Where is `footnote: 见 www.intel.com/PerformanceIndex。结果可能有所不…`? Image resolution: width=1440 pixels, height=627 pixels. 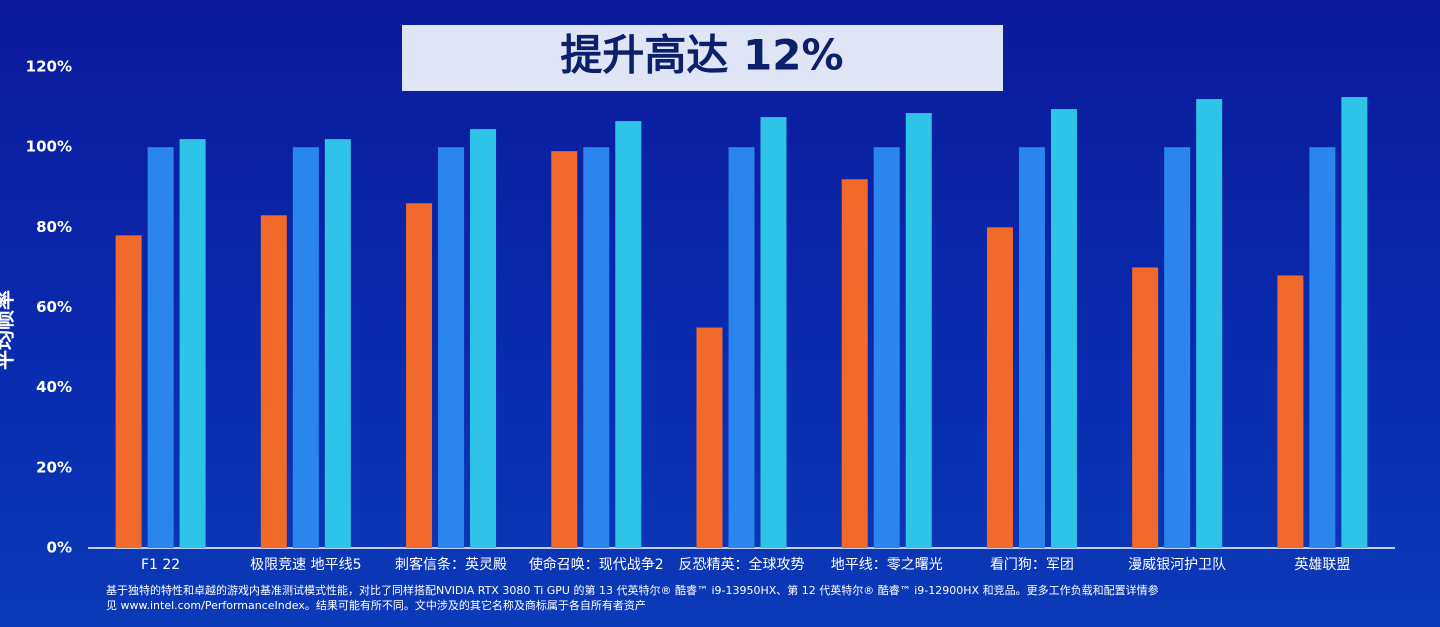
footnote: 见 www.intel.com/PerformanceIndex。结果可能有所不… is located at coordinates (376, 605).